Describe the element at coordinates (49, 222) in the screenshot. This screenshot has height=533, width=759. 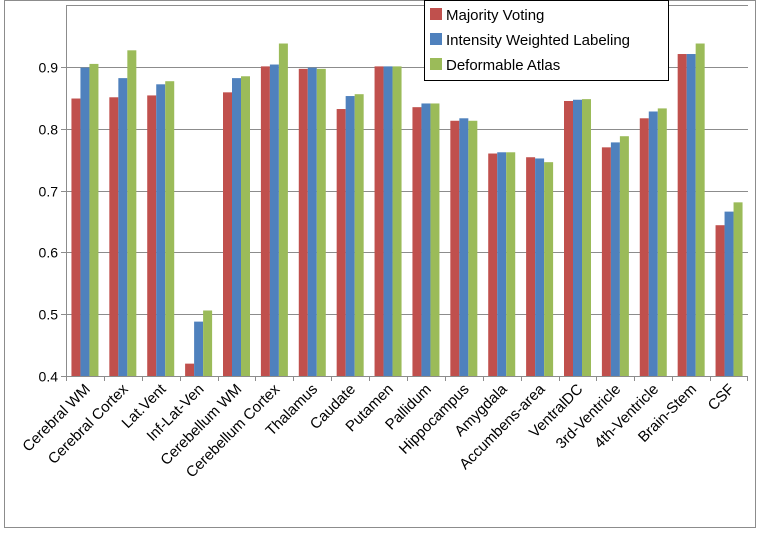
I see `y-tick-labels: 0.4 0.5 0.6 0.7 0.8 0.9` at that location.